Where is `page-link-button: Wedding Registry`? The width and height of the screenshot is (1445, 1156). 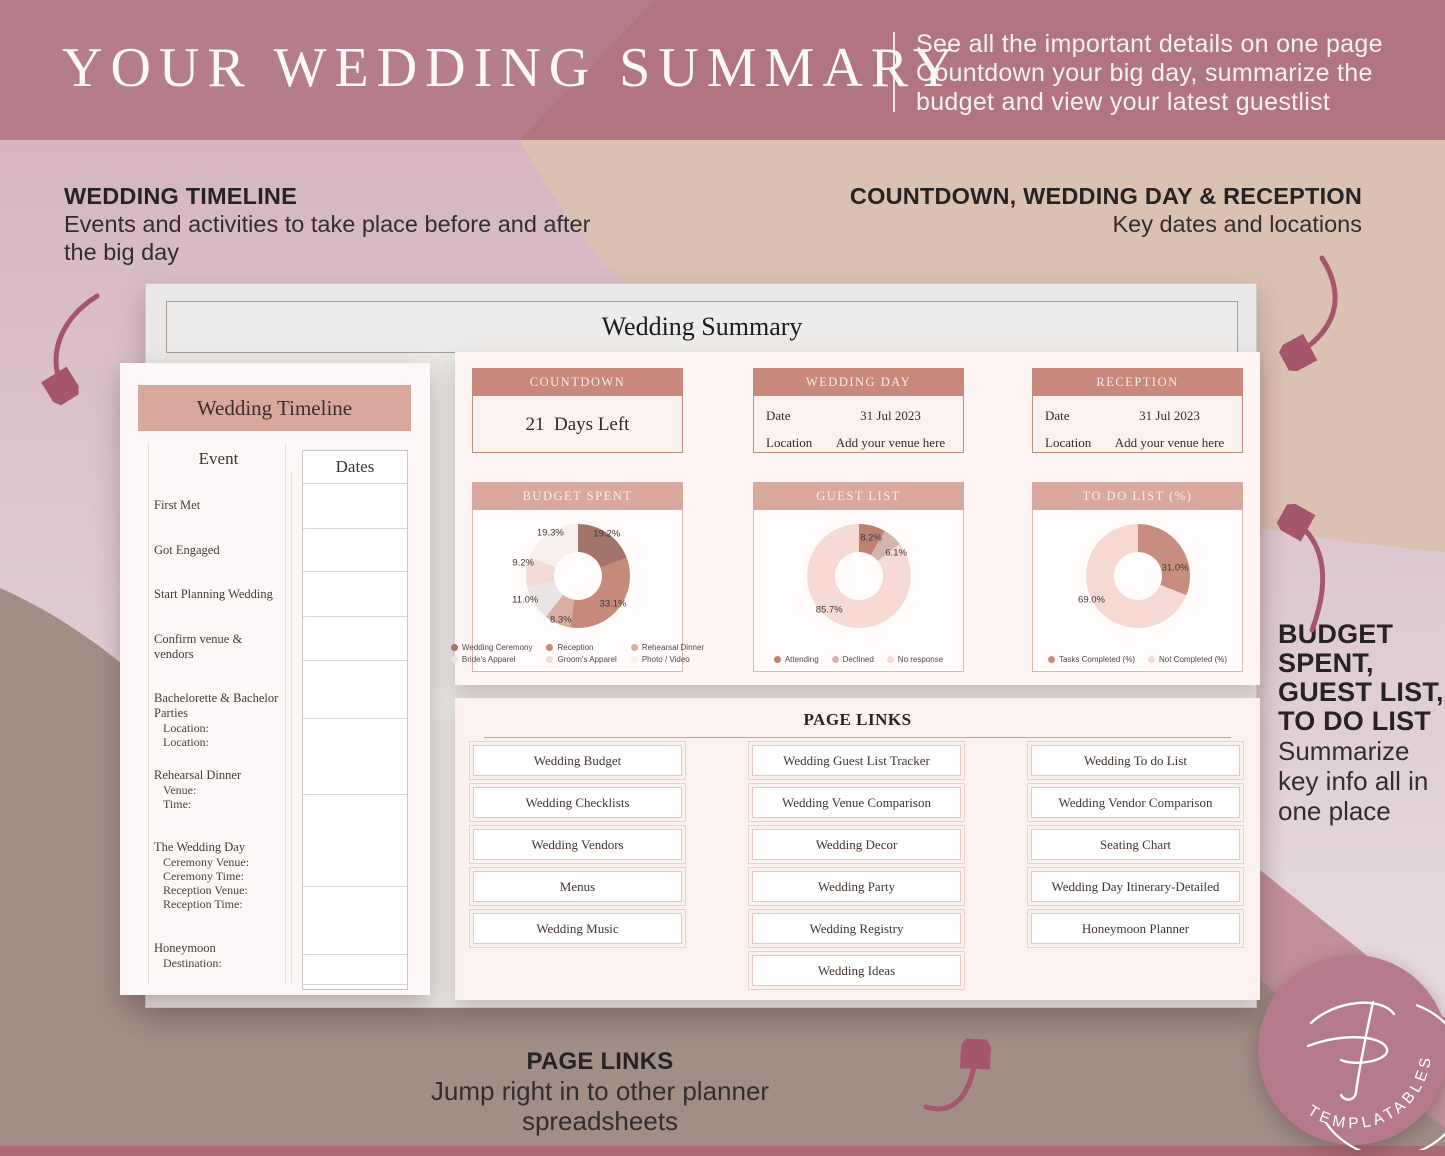
page-link-button: Wedding Registry is located at coordinates (856, 928).